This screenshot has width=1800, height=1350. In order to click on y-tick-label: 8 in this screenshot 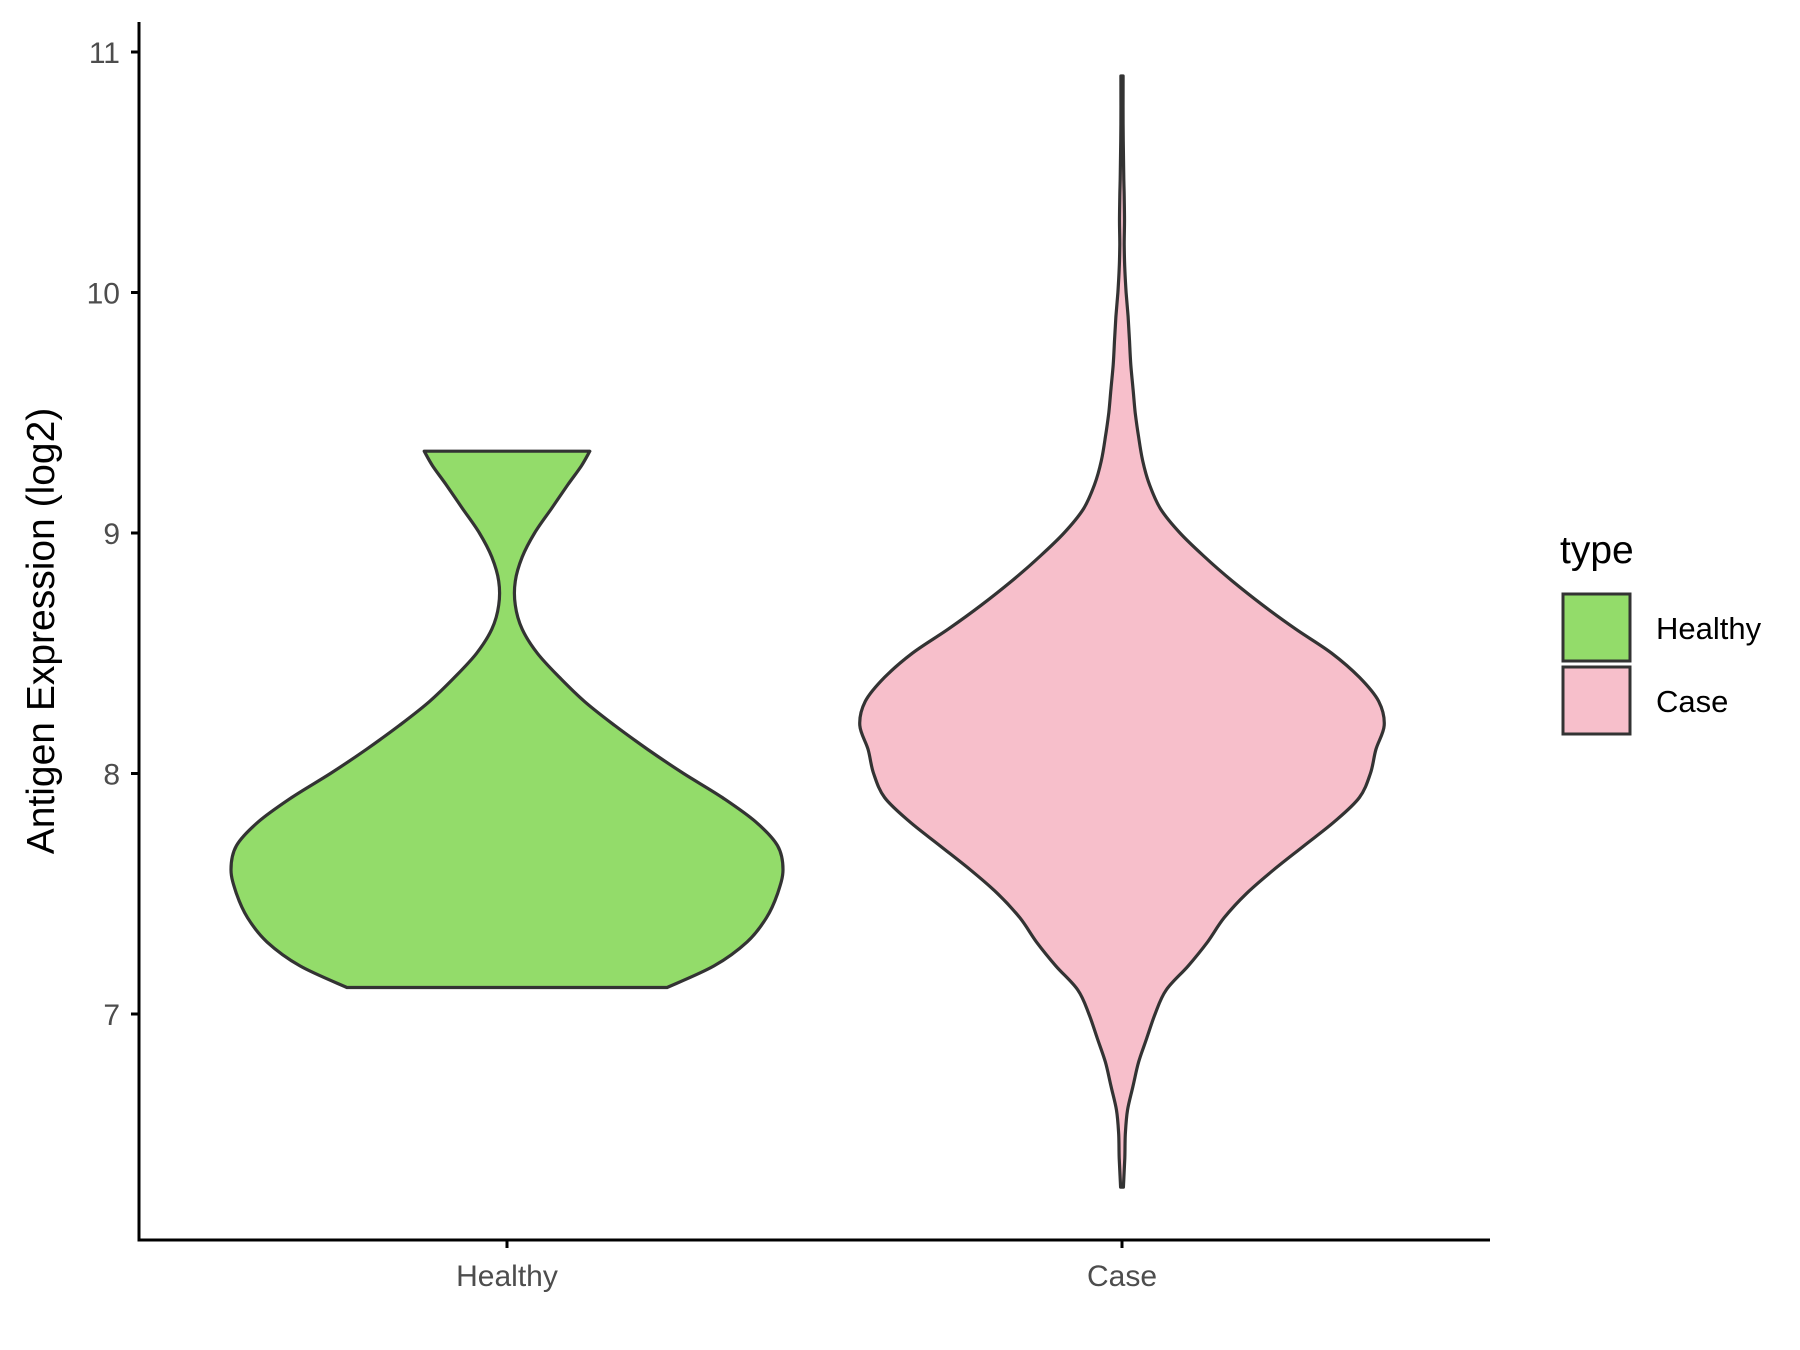, I will do `click(111, 775)`.